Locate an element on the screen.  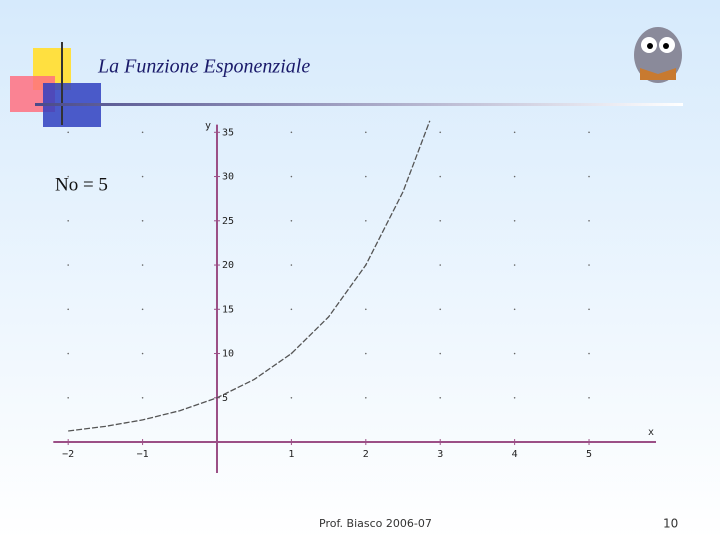
y-tick-label: 5 is located at coordinates (225, 398).